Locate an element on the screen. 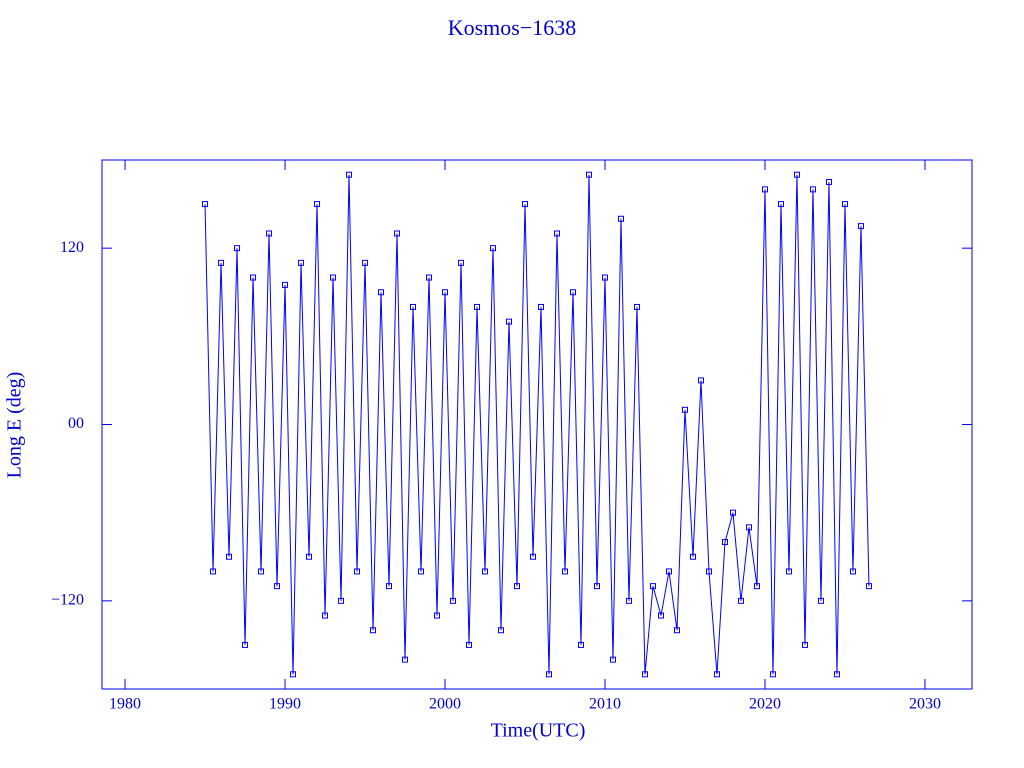  y-tick-label: 00 is located at coordinates (76, 423).